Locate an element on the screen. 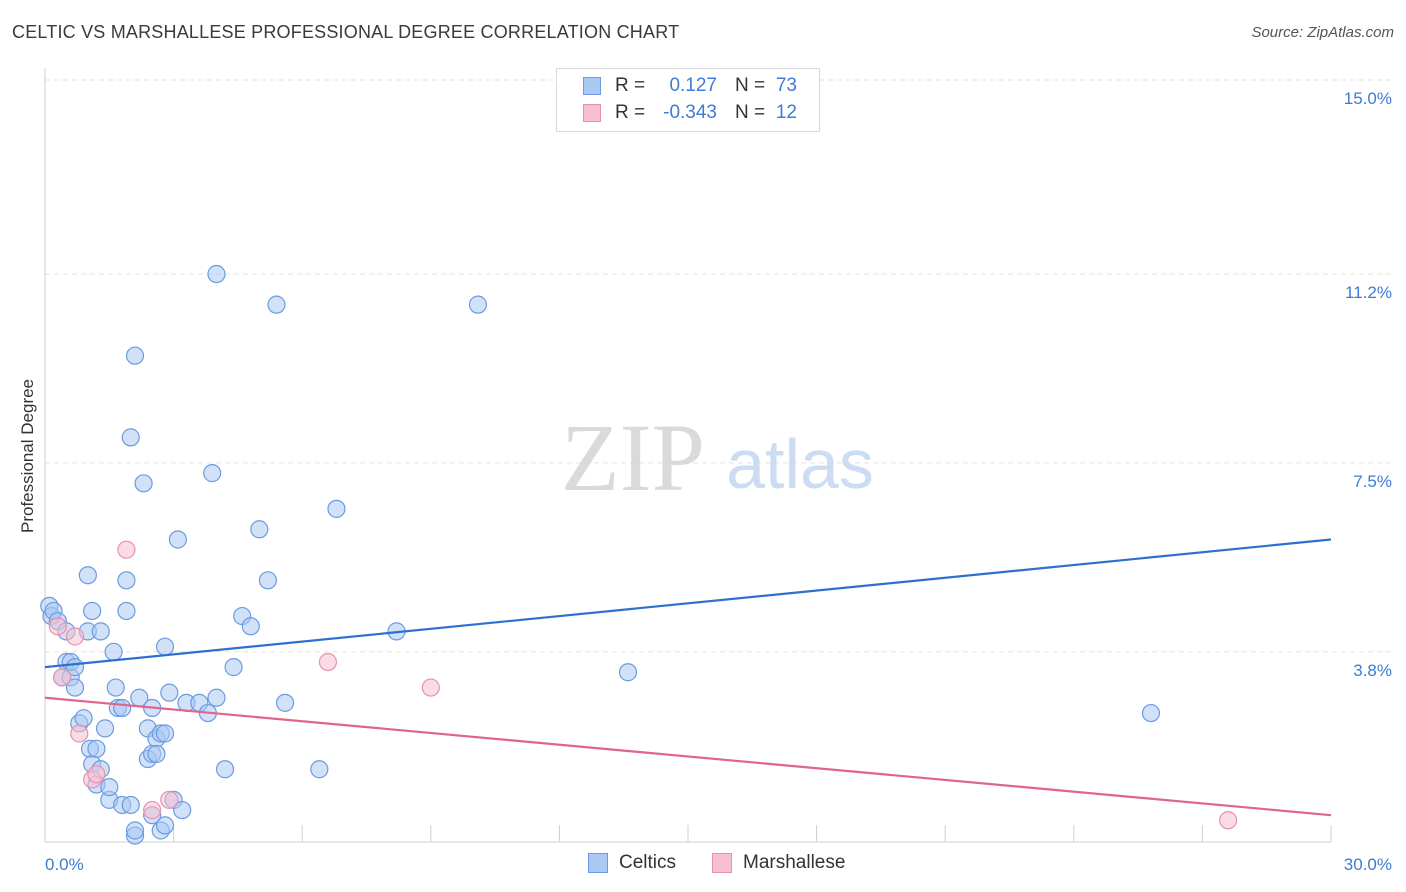 This screenshot has height=892, width=1406. legend-row-marshallese: R = -0.343 N = 12 is located at coordinates (688, 113).